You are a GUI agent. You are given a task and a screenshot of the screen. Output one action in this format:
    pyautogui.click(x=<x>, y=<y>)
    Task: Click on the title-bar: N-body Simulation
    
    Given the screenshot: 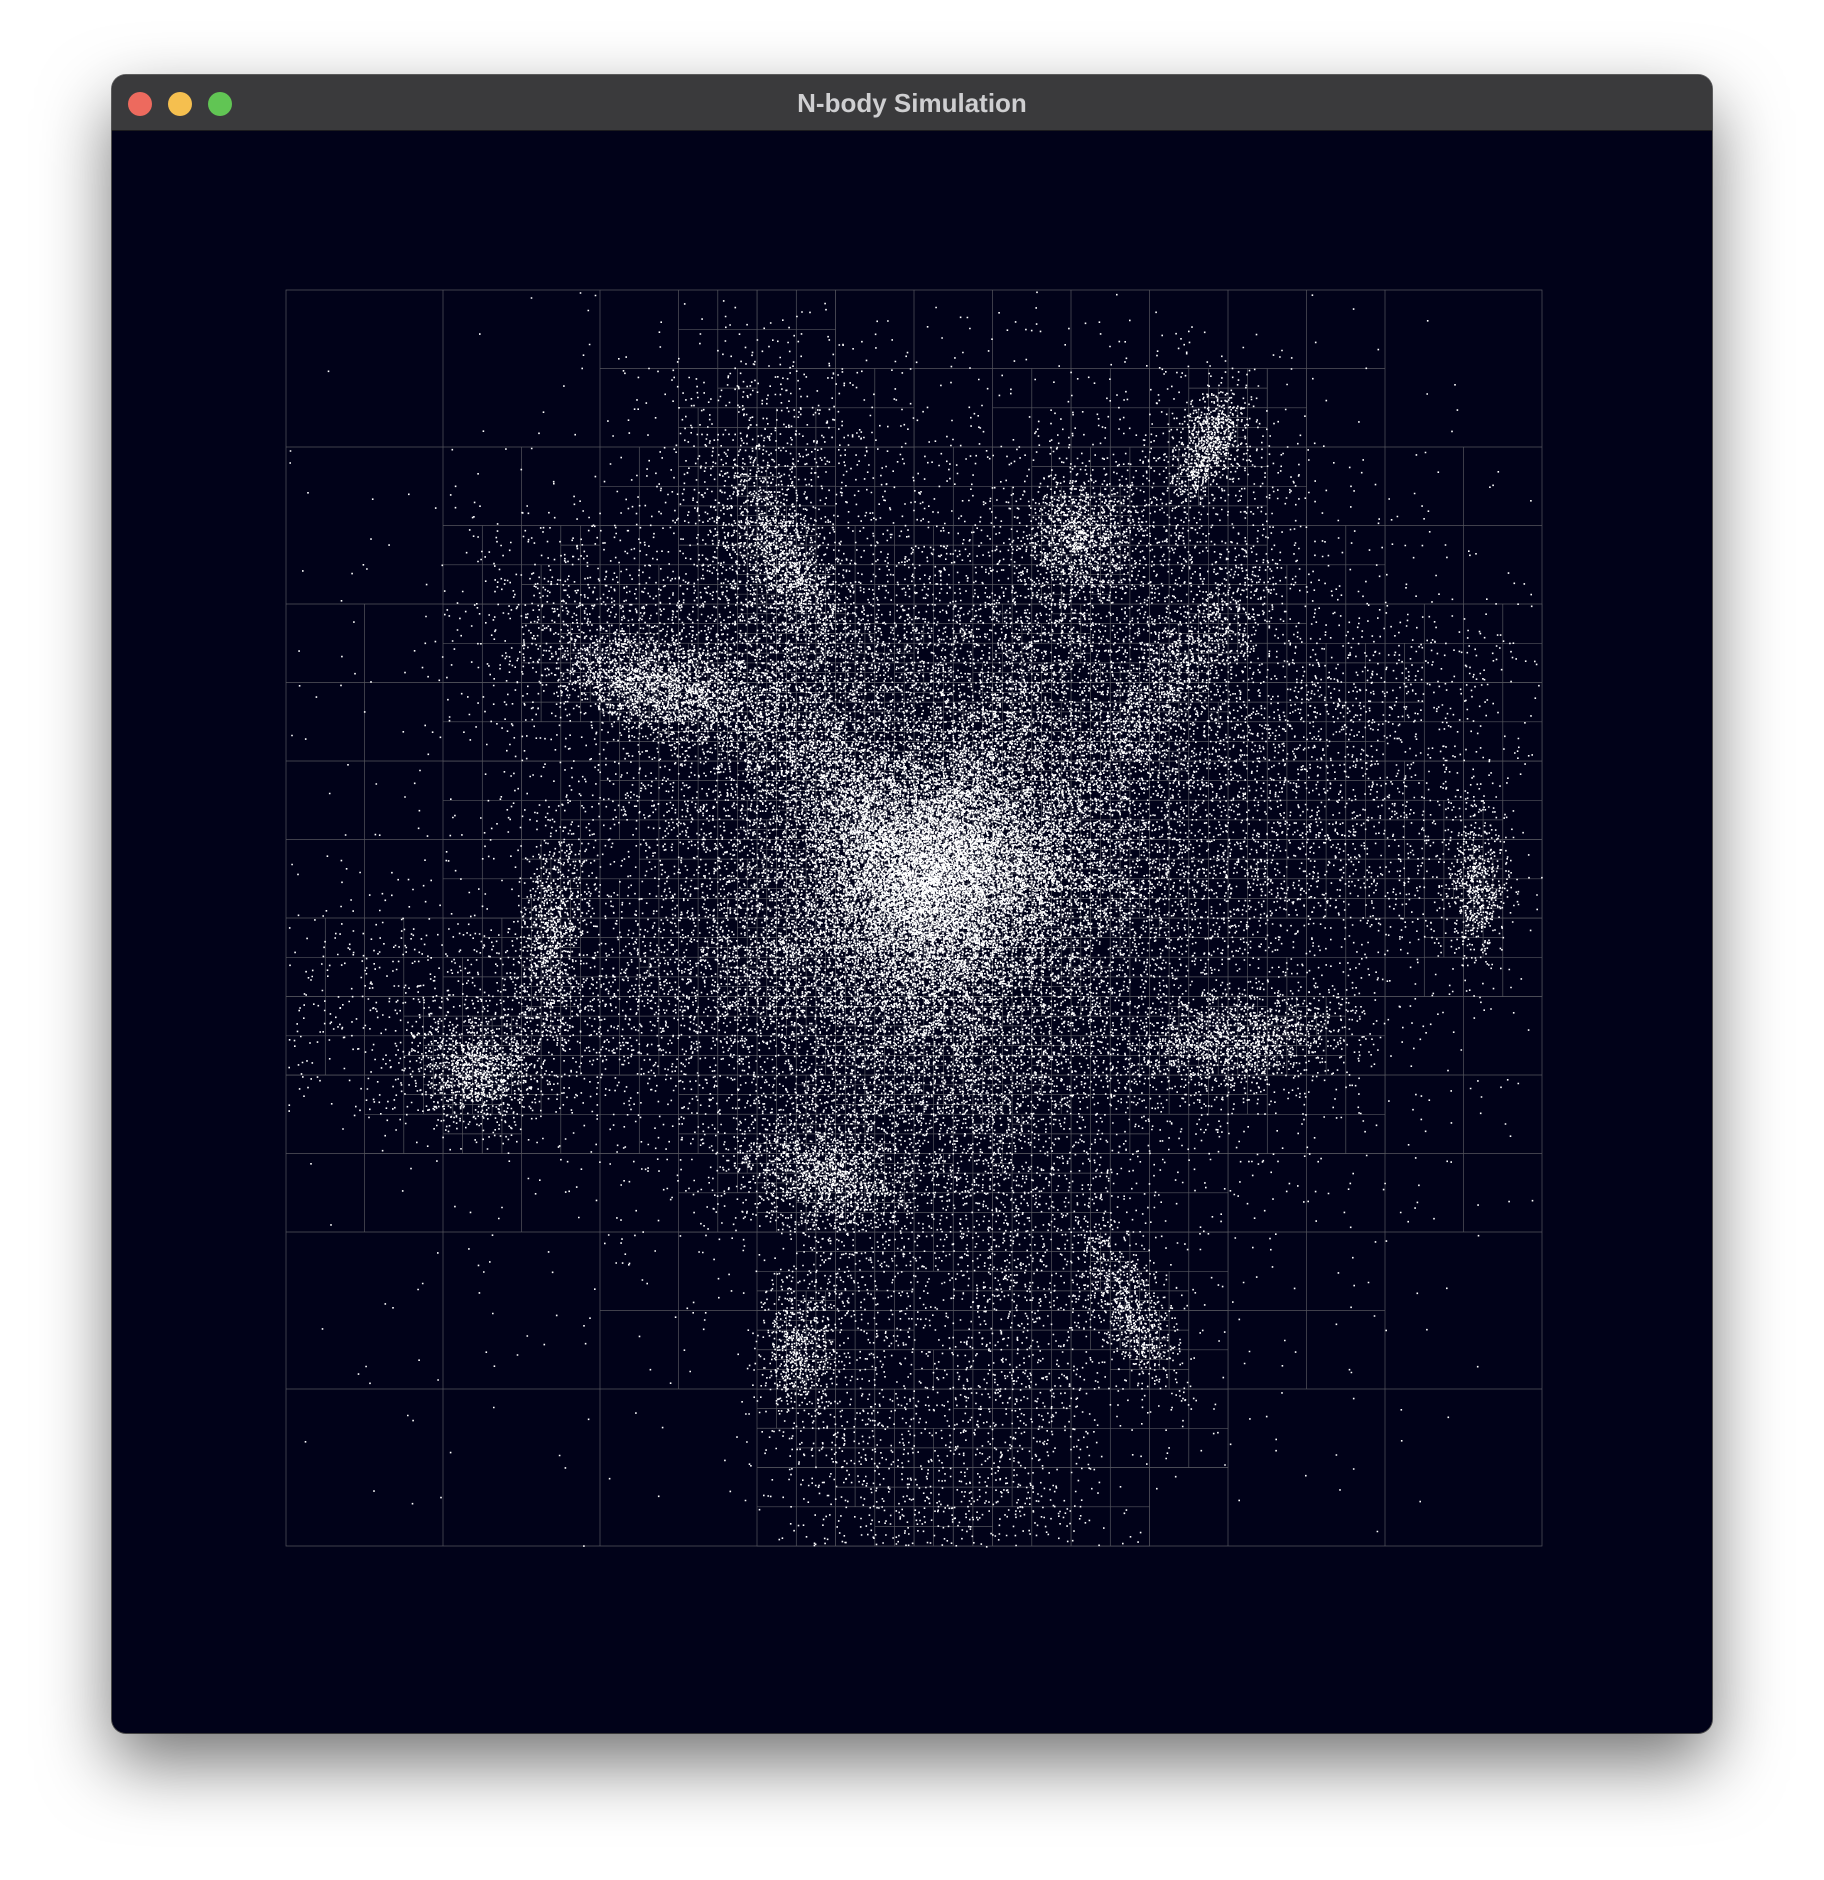 What is the action you would take?
    pyautogui.click(x=912, y=103)
    